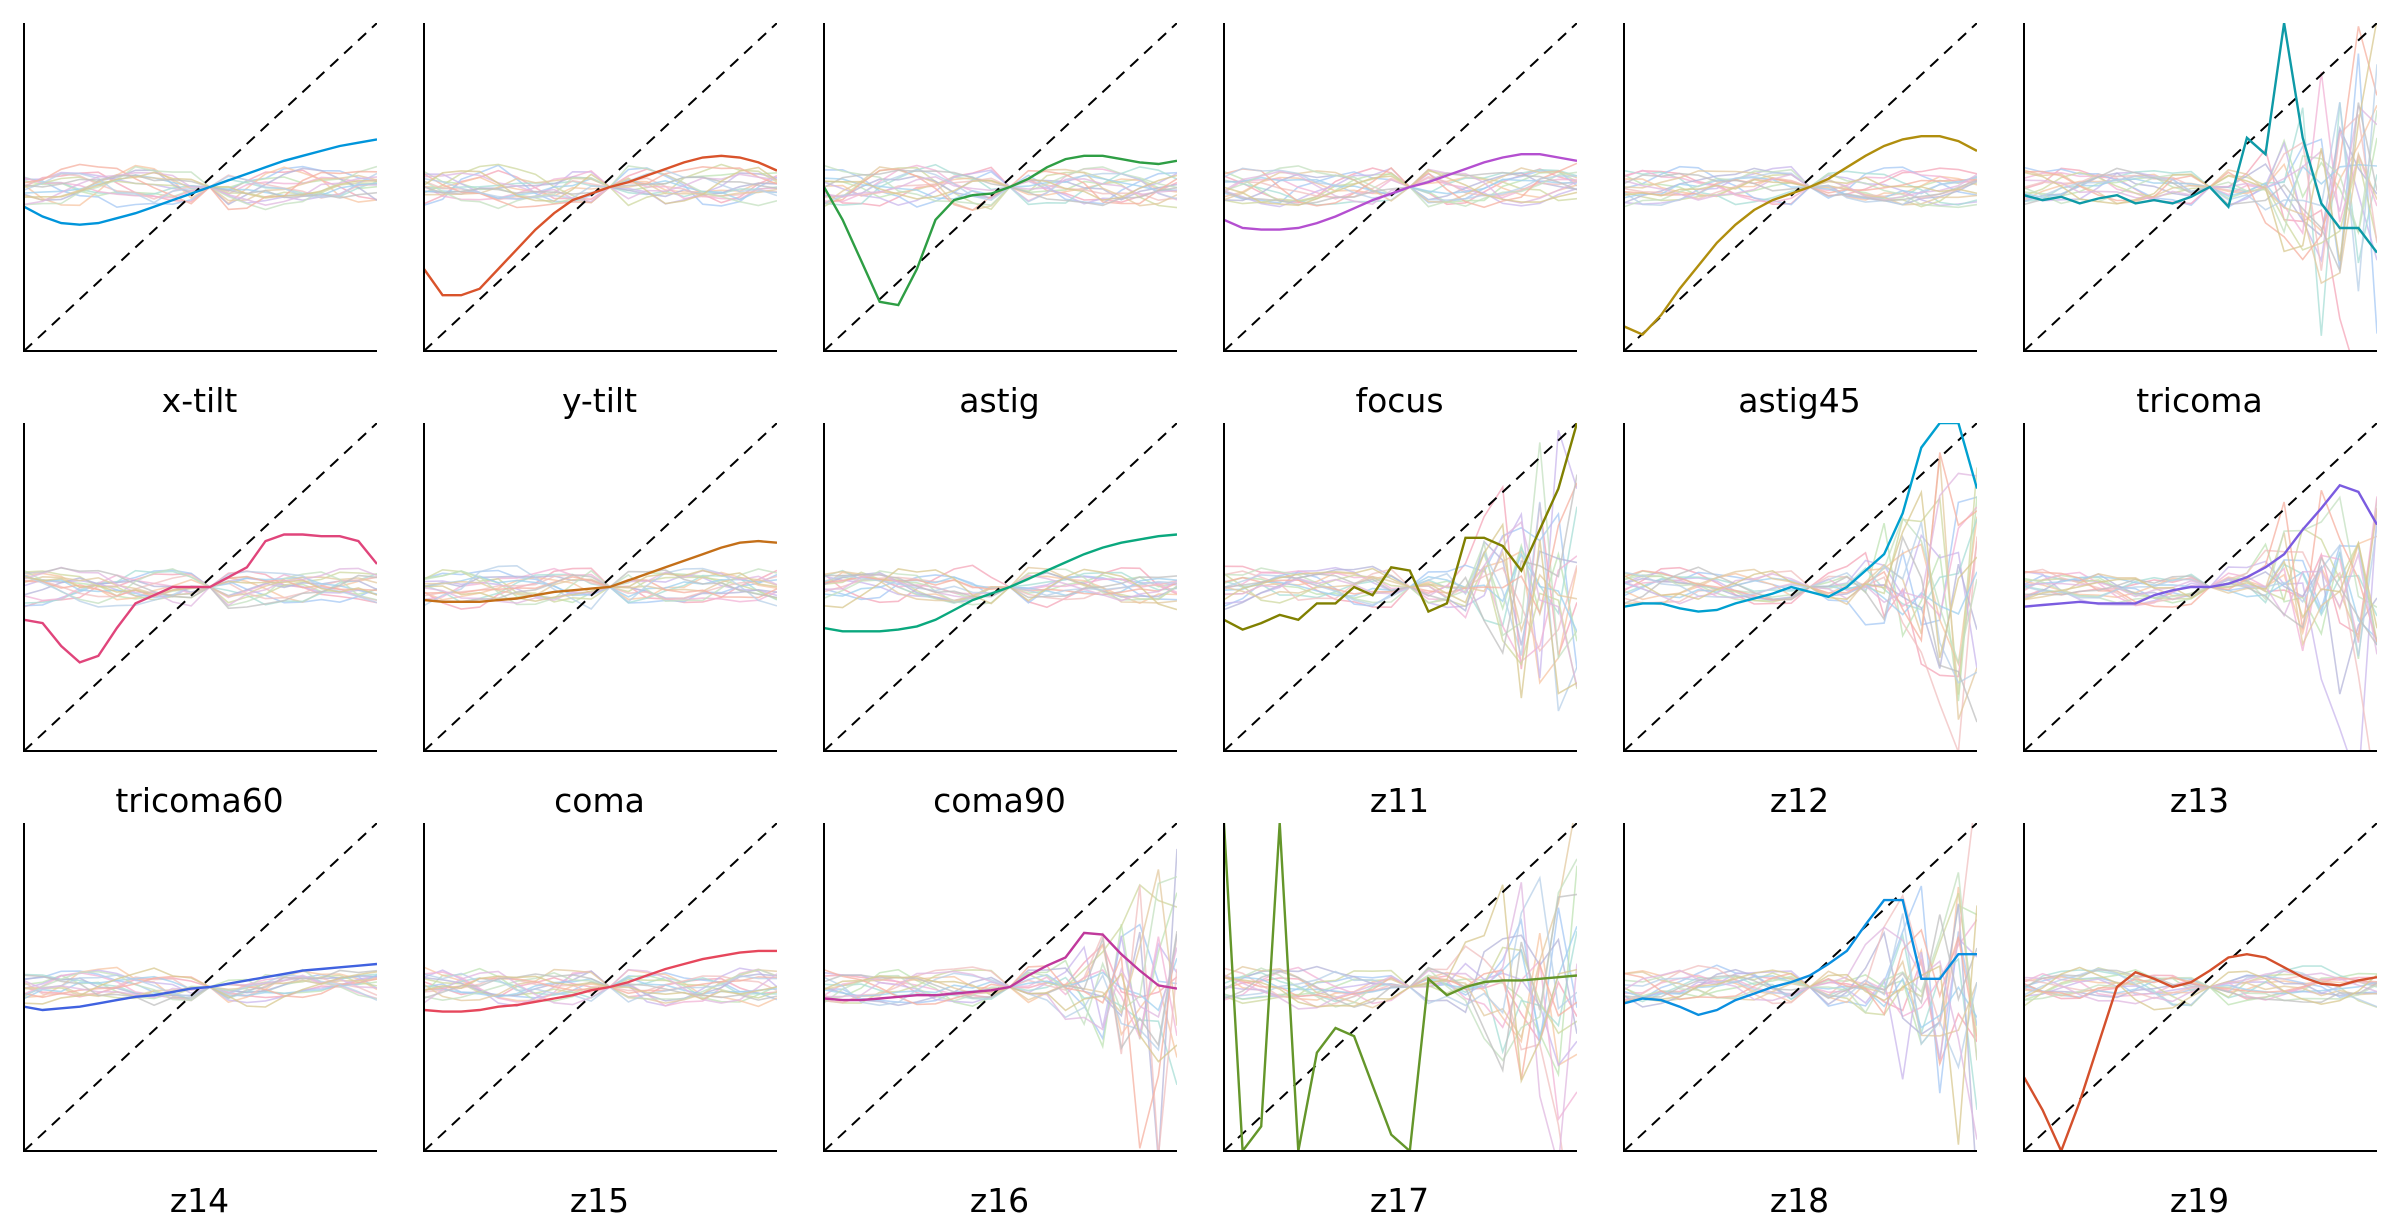 The height and width of the screenshot is (1220, 2400). Describe the element at coordinates (999, 400) in the screenshot. I see `subplot-title: astig` at that location.